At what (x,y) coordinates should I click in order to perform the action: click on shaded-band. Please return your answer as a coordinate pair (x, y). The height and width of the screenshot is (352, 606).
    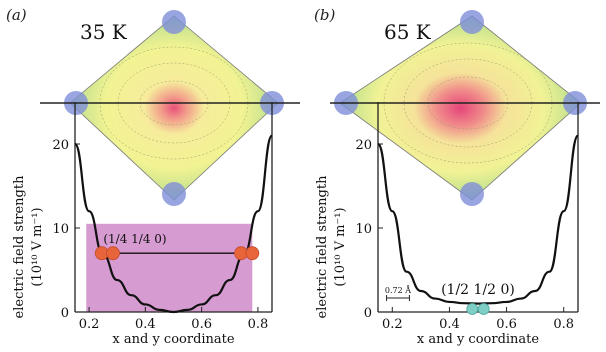
    Looking at the image, I should click on (169, 267).